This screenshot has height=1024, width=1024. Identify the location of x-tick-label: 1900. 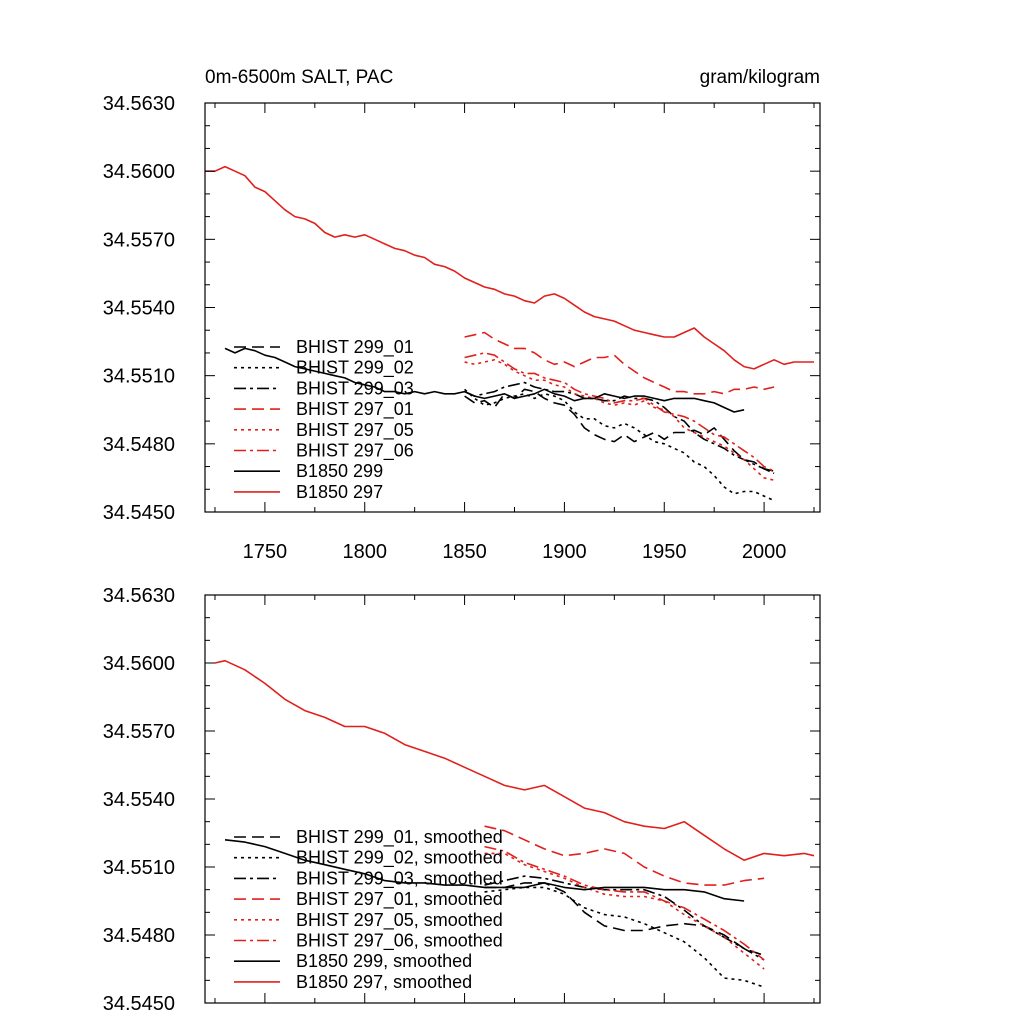
(564, 552).